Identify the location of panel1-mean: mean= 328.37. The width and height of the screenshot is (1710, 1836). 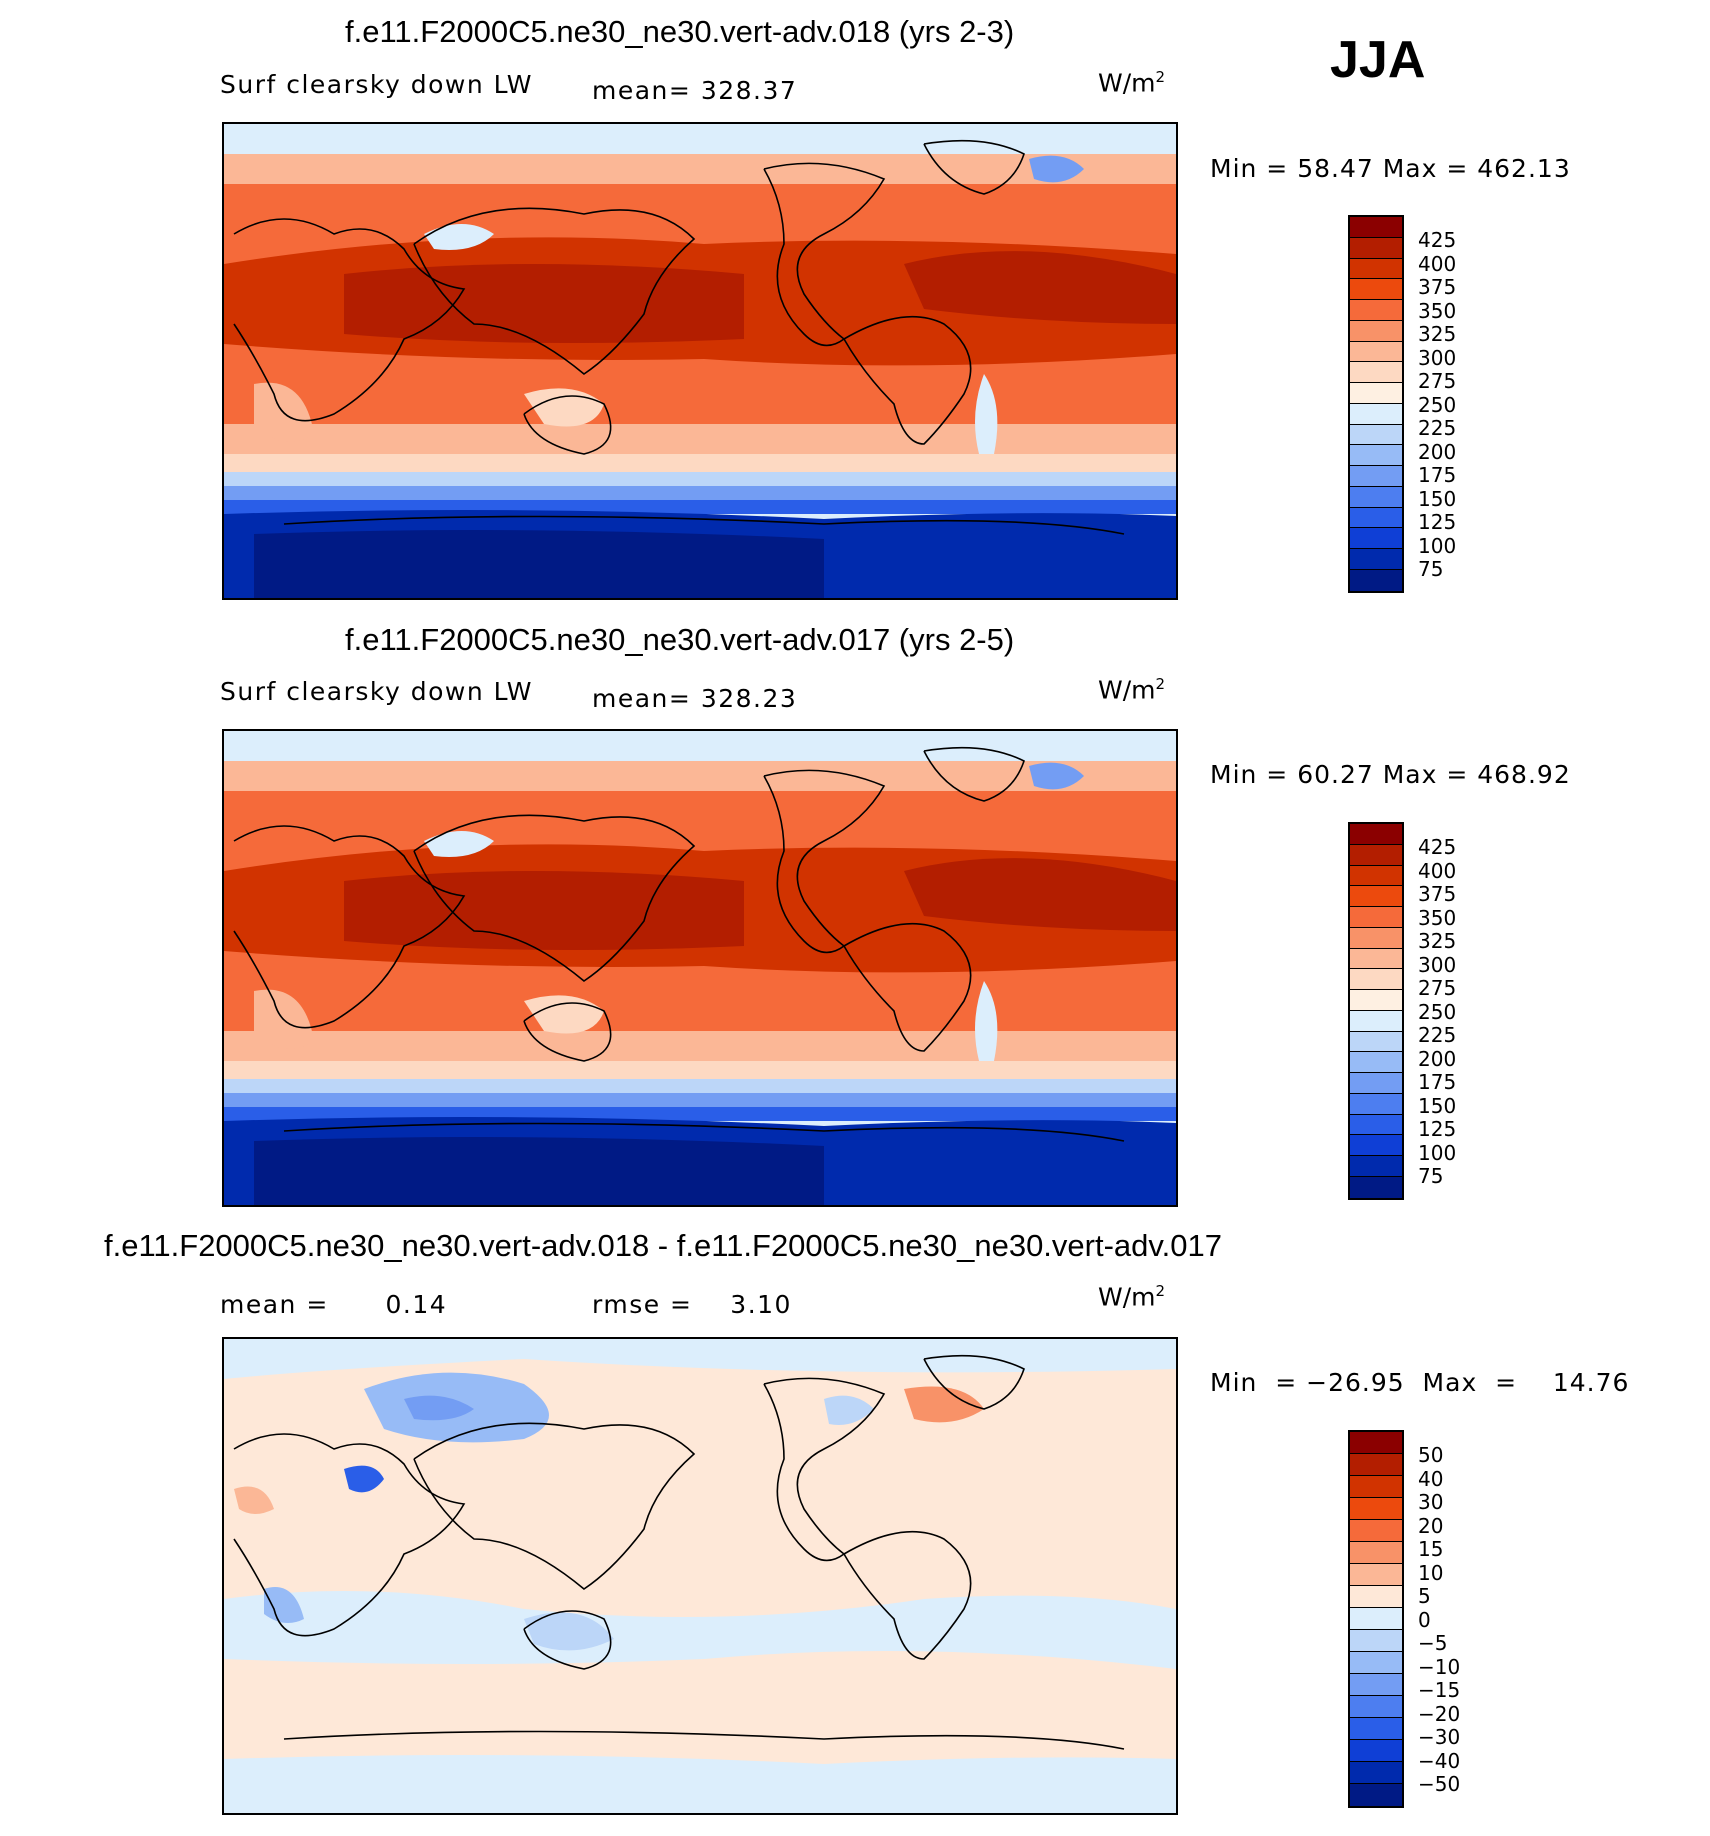
(695, 90).